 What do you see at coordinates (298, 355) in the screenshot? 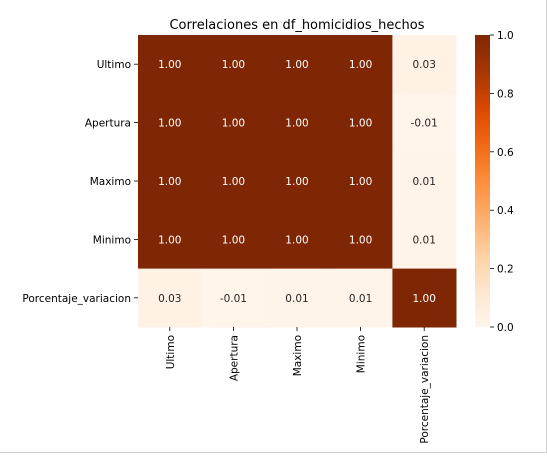
I see `column-label: Maximo` at bounding box center [298, 355].